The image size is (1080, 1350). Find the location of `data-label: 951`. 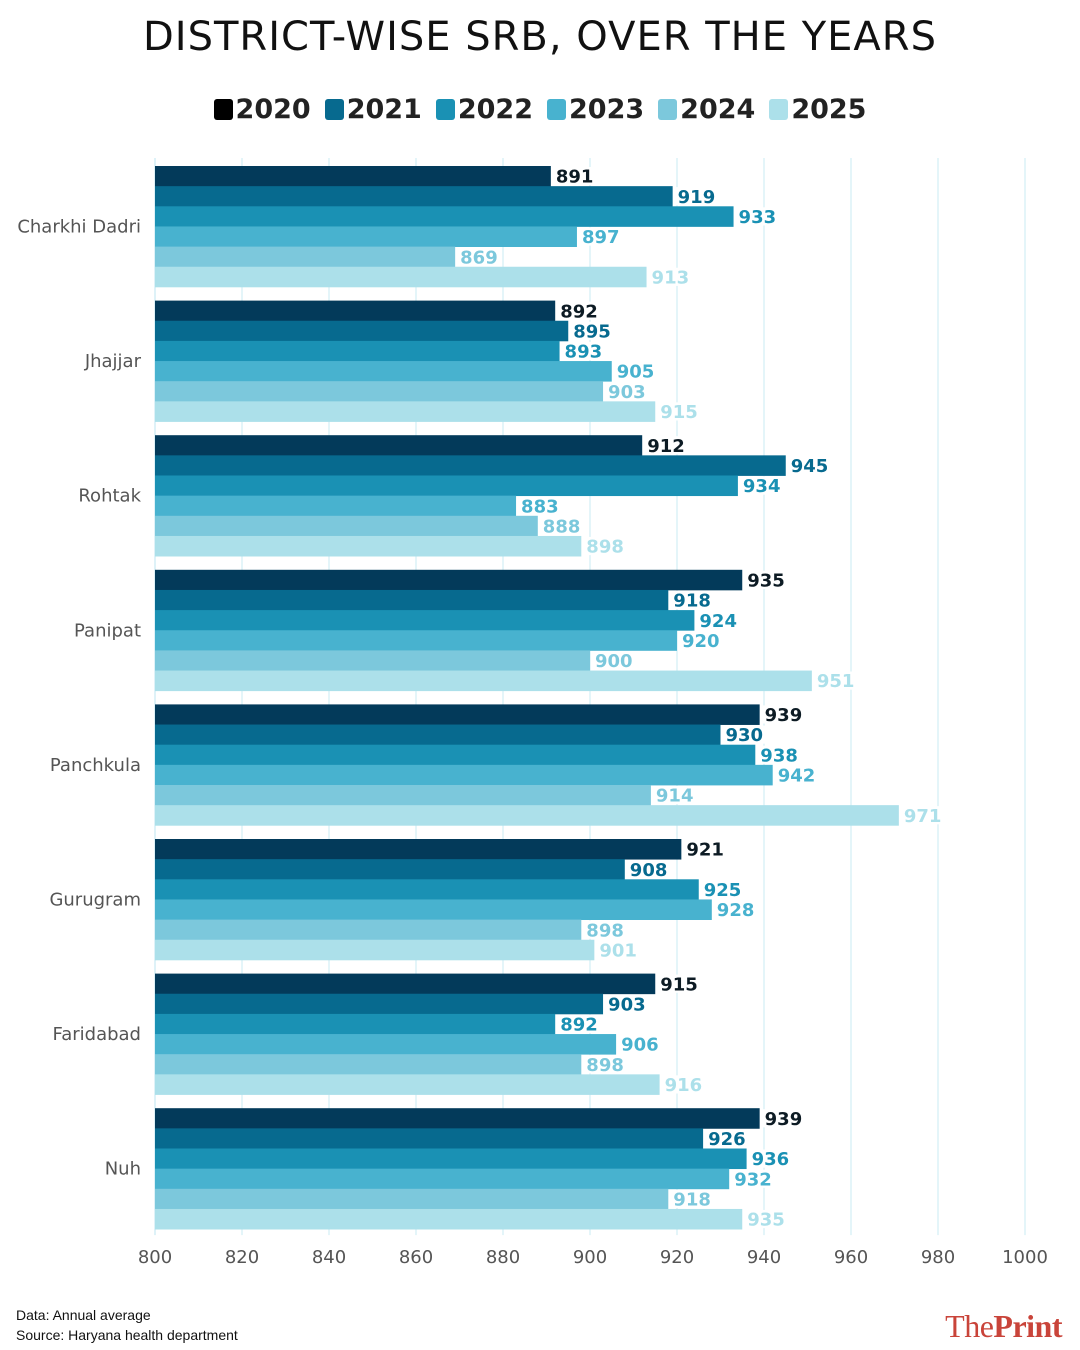

data-label: 951 is located at coordinates (836, 681).